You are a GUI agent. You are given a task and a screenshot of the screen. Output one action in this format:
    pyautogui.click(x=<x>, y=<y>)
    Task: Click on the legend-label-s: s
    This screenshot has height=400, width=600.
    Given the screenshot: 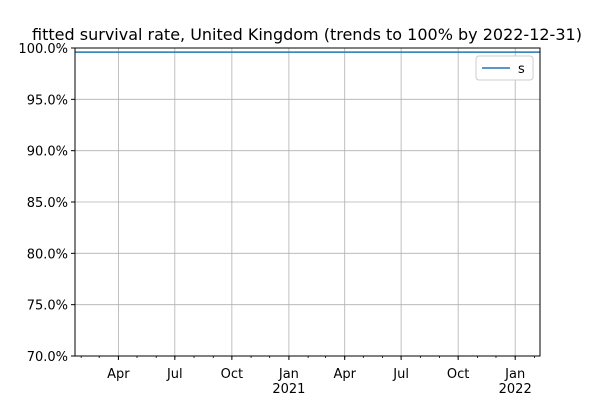 What is the action you would take?
    pyautogui.click(x=521, y=69)
    